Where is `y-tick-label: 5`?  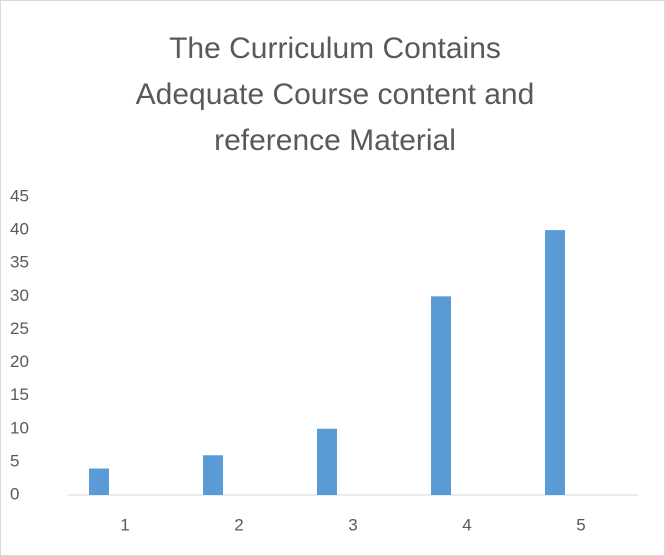
y-tick-label: 5 is located at coordinates (14, 460).